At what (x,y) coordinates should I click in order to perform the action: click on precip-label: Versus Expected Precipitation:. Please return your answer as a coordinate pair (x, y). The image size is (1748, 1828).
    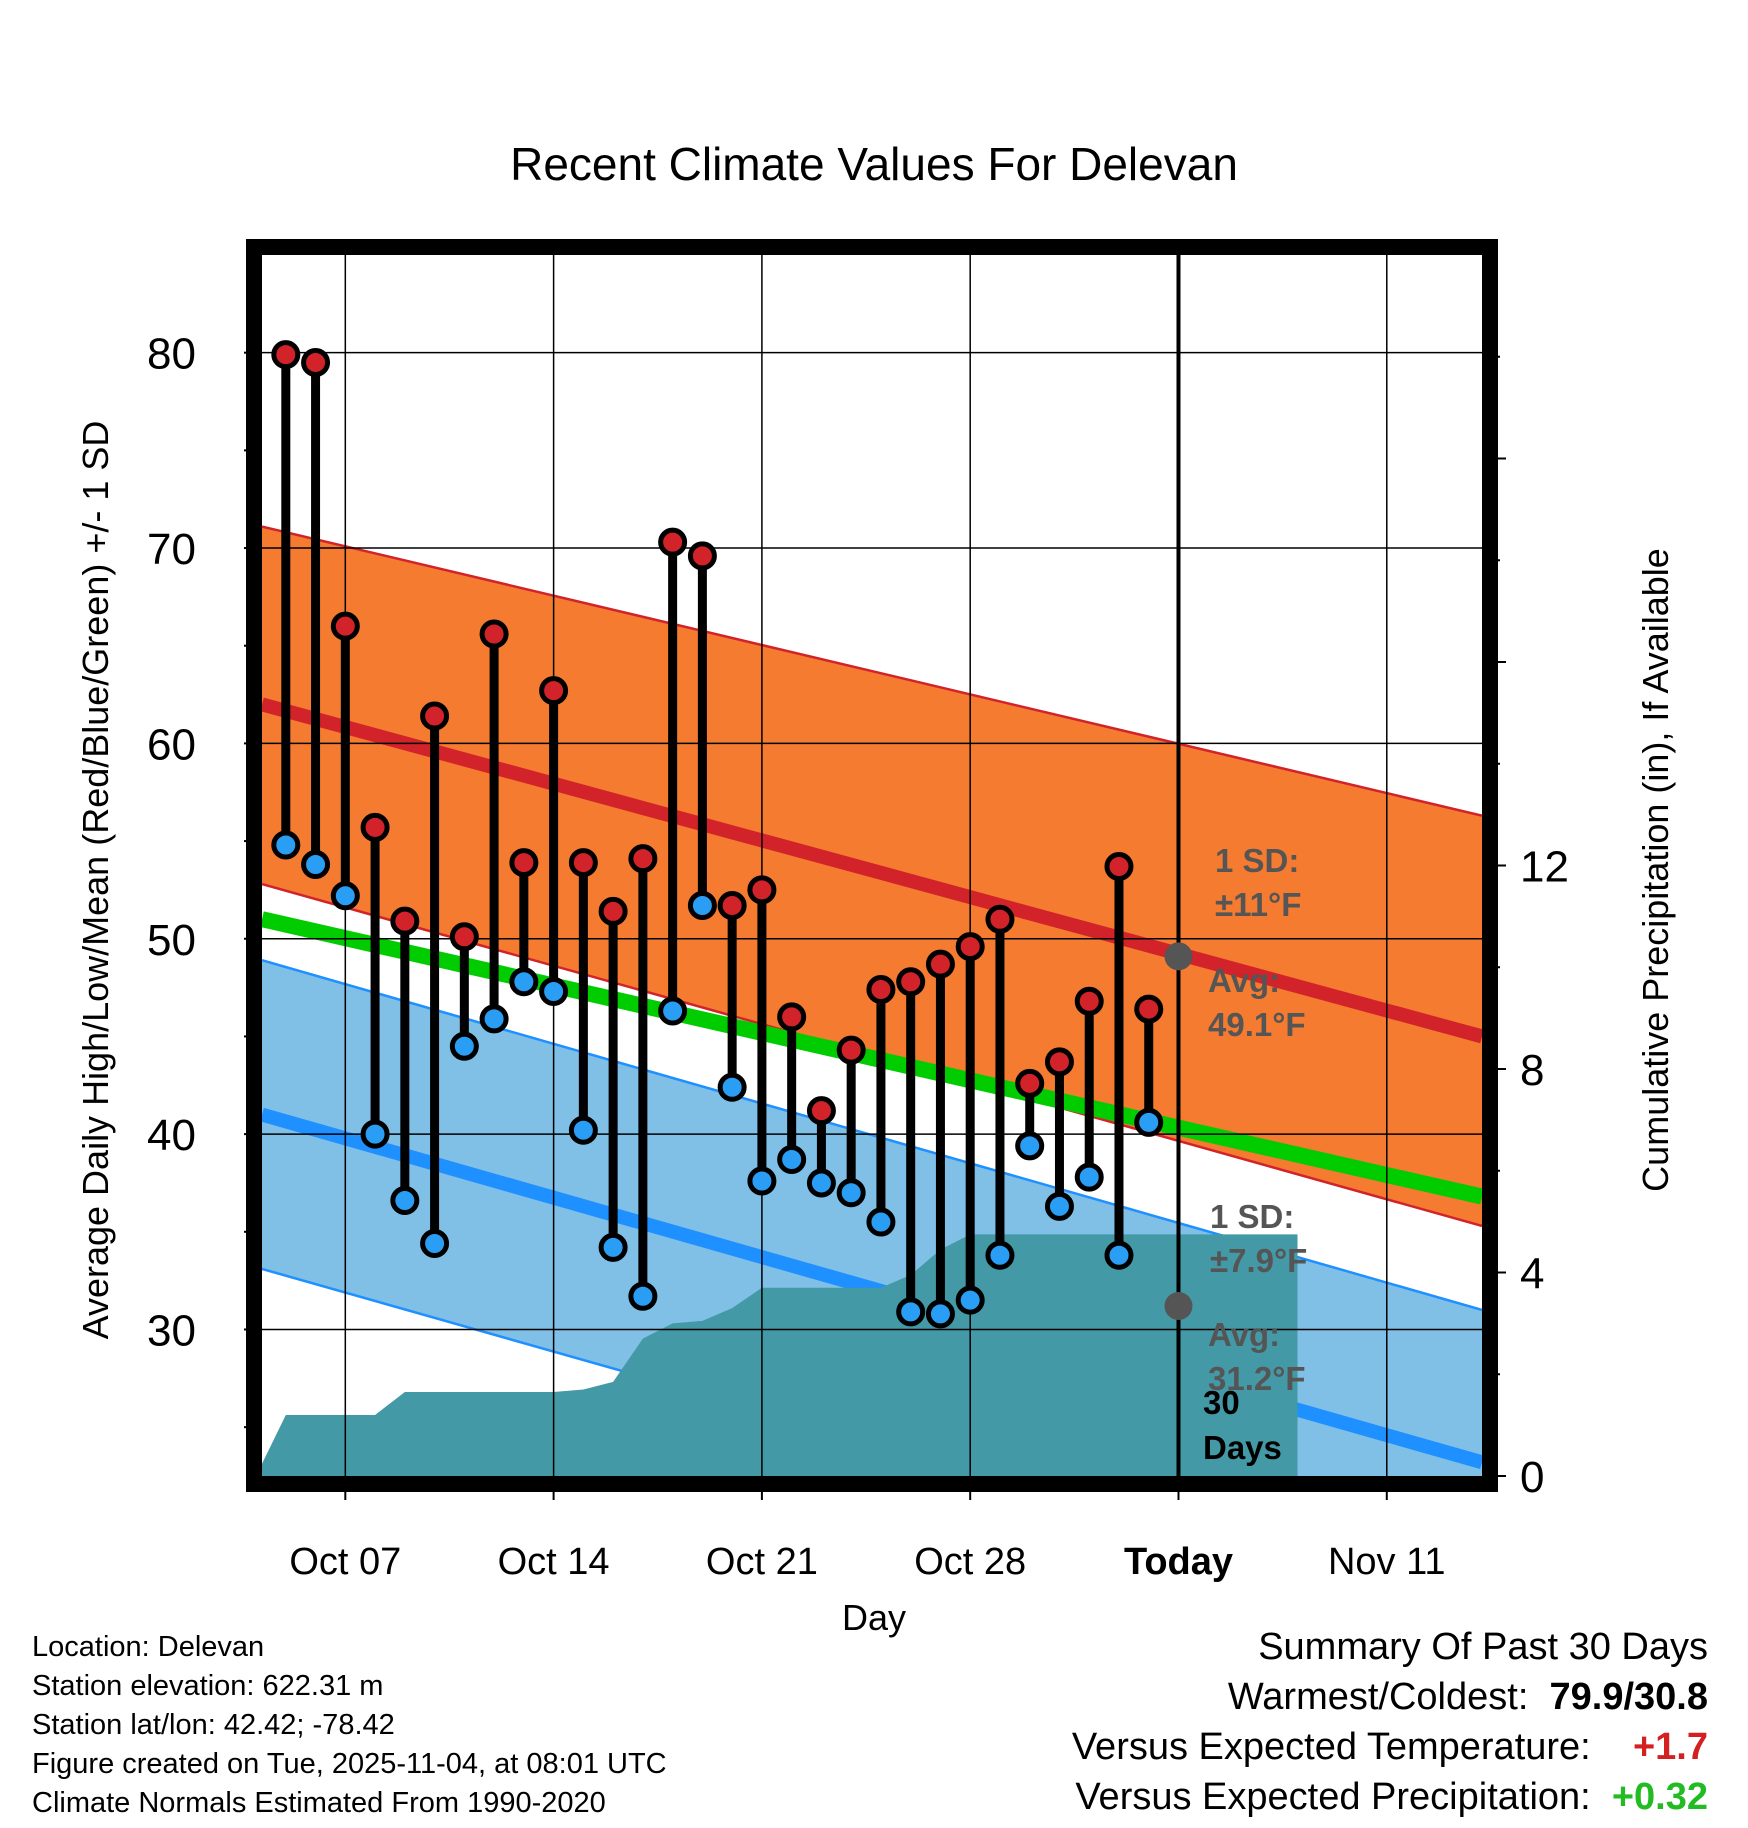
    Looking at the image, I should click on (1333, 1797).